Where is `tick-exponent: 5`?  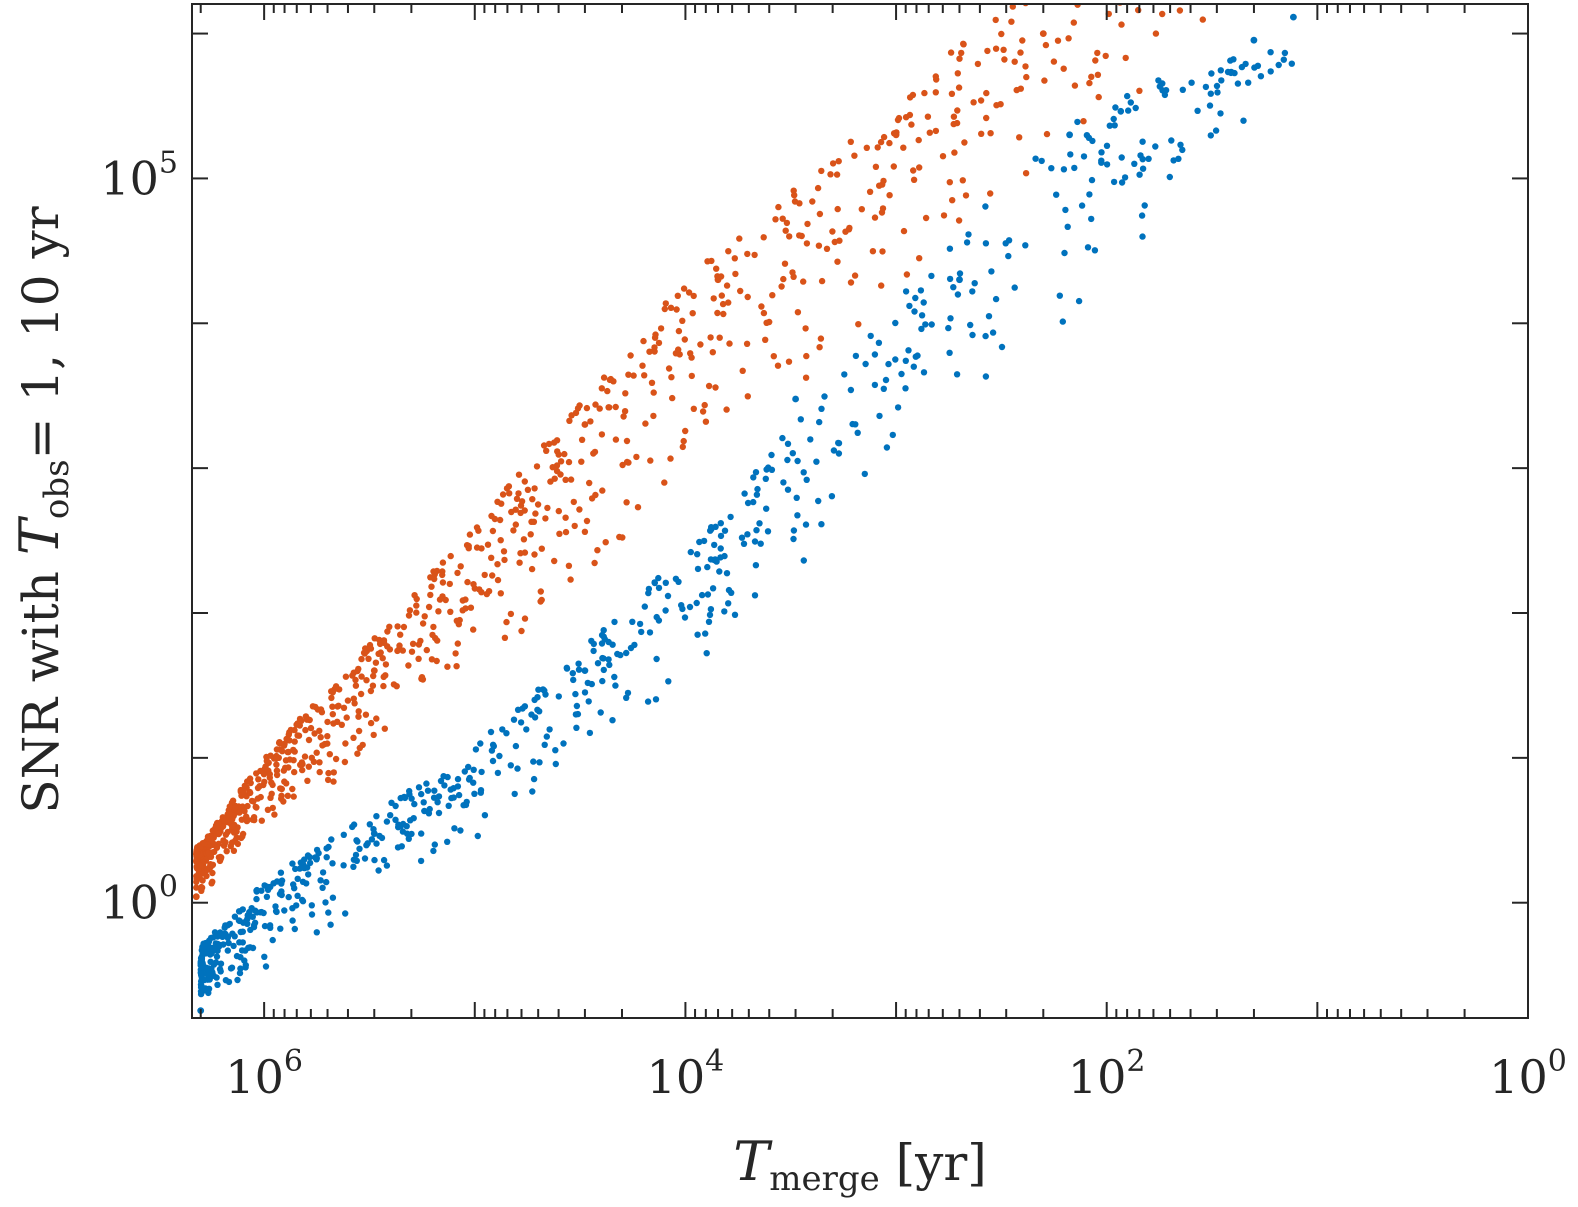
tick-exponent: 5 is located at coordinates (168, 162).